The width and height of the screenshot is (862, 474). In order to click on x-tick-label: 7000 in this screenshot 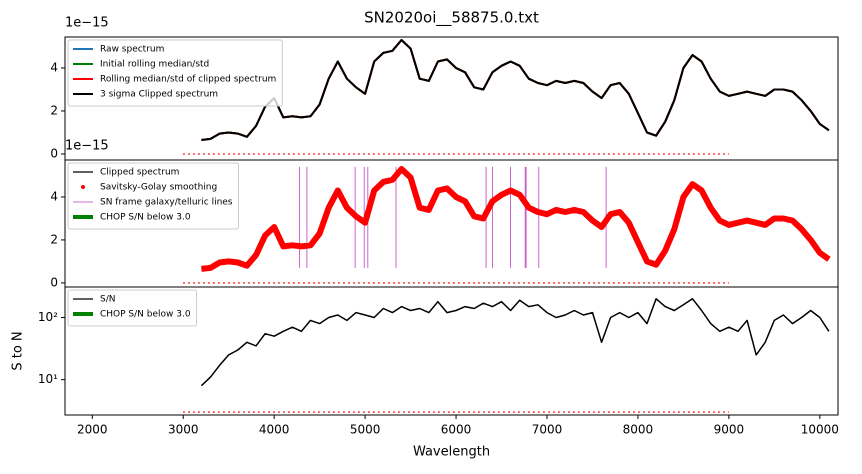, I will do `click(547, 430)`.